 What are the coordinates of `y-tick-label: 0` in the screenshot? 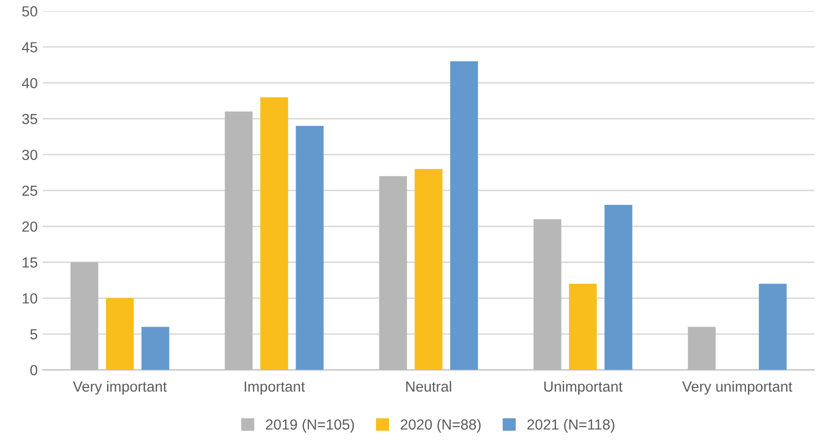 It's located at (34, 370).